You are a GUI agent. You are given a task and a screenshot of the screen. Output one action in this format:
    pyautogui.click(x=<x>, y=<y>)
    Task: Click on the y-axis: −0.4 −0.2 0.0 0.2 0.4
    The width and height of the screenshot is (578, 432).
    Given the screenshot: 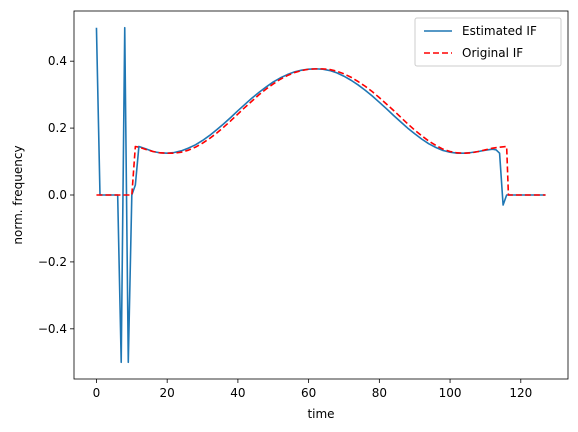 What is the action you would take?
    pyautogui.click(x=56, y=195)
    